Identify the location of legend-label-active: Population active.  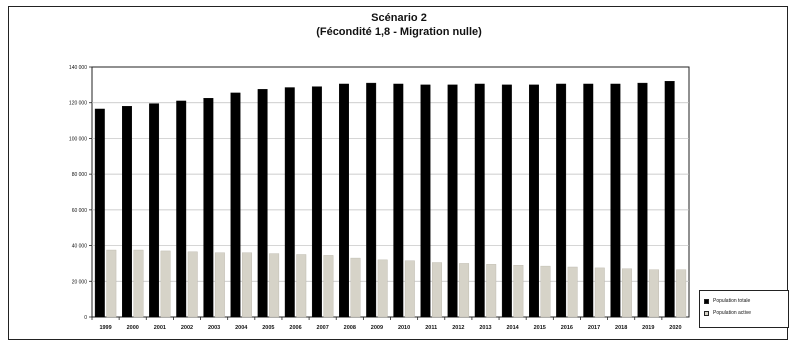
(732, 313).